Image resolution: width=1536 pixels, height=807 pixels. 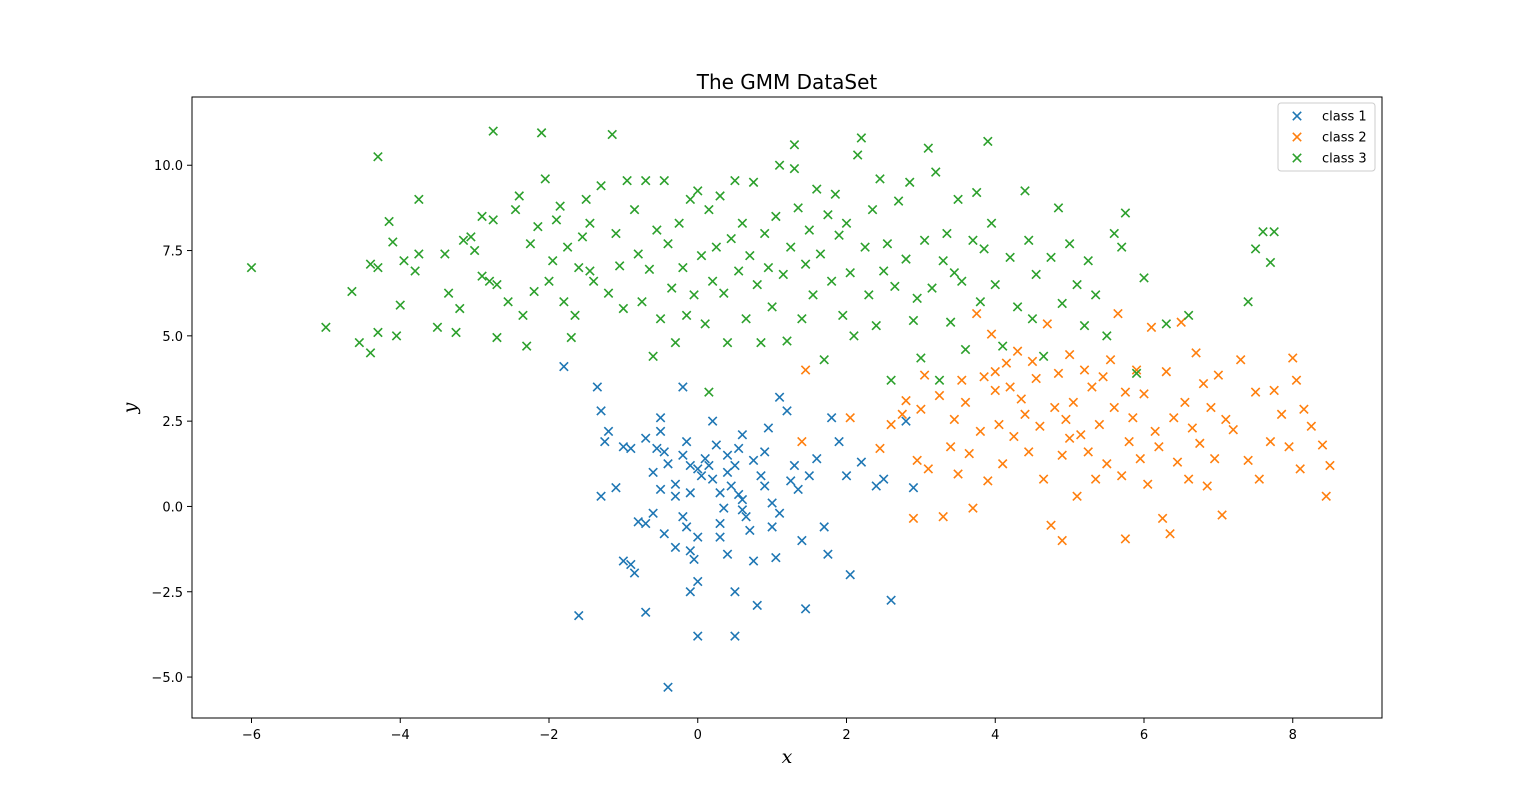 I want to click on y-tick-label: 10.0, so click(x=168, y=166).